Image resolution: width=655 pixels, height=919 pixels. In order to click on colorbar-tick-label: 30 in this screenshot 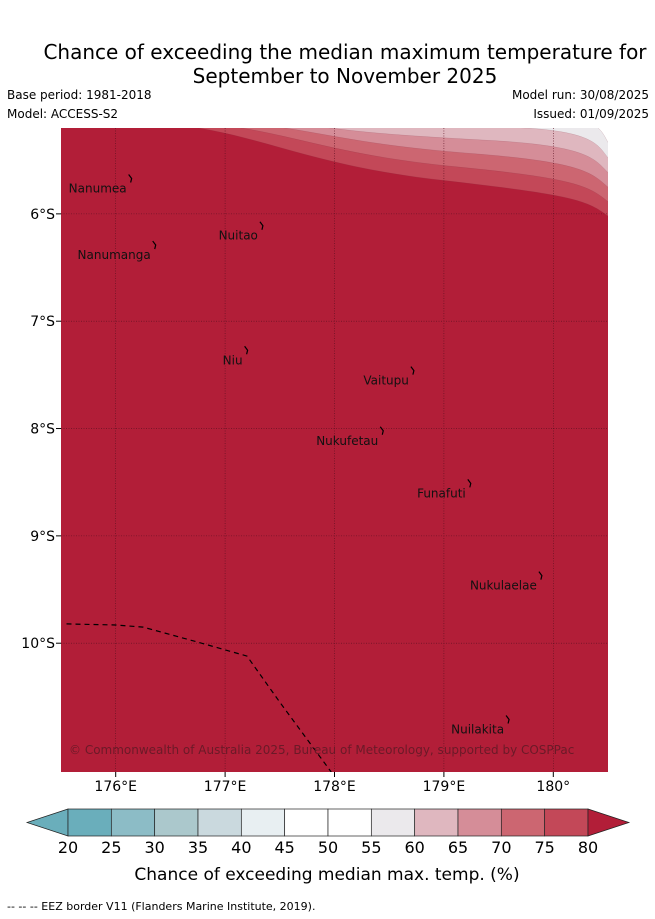, I will do `click(154, 847)`.